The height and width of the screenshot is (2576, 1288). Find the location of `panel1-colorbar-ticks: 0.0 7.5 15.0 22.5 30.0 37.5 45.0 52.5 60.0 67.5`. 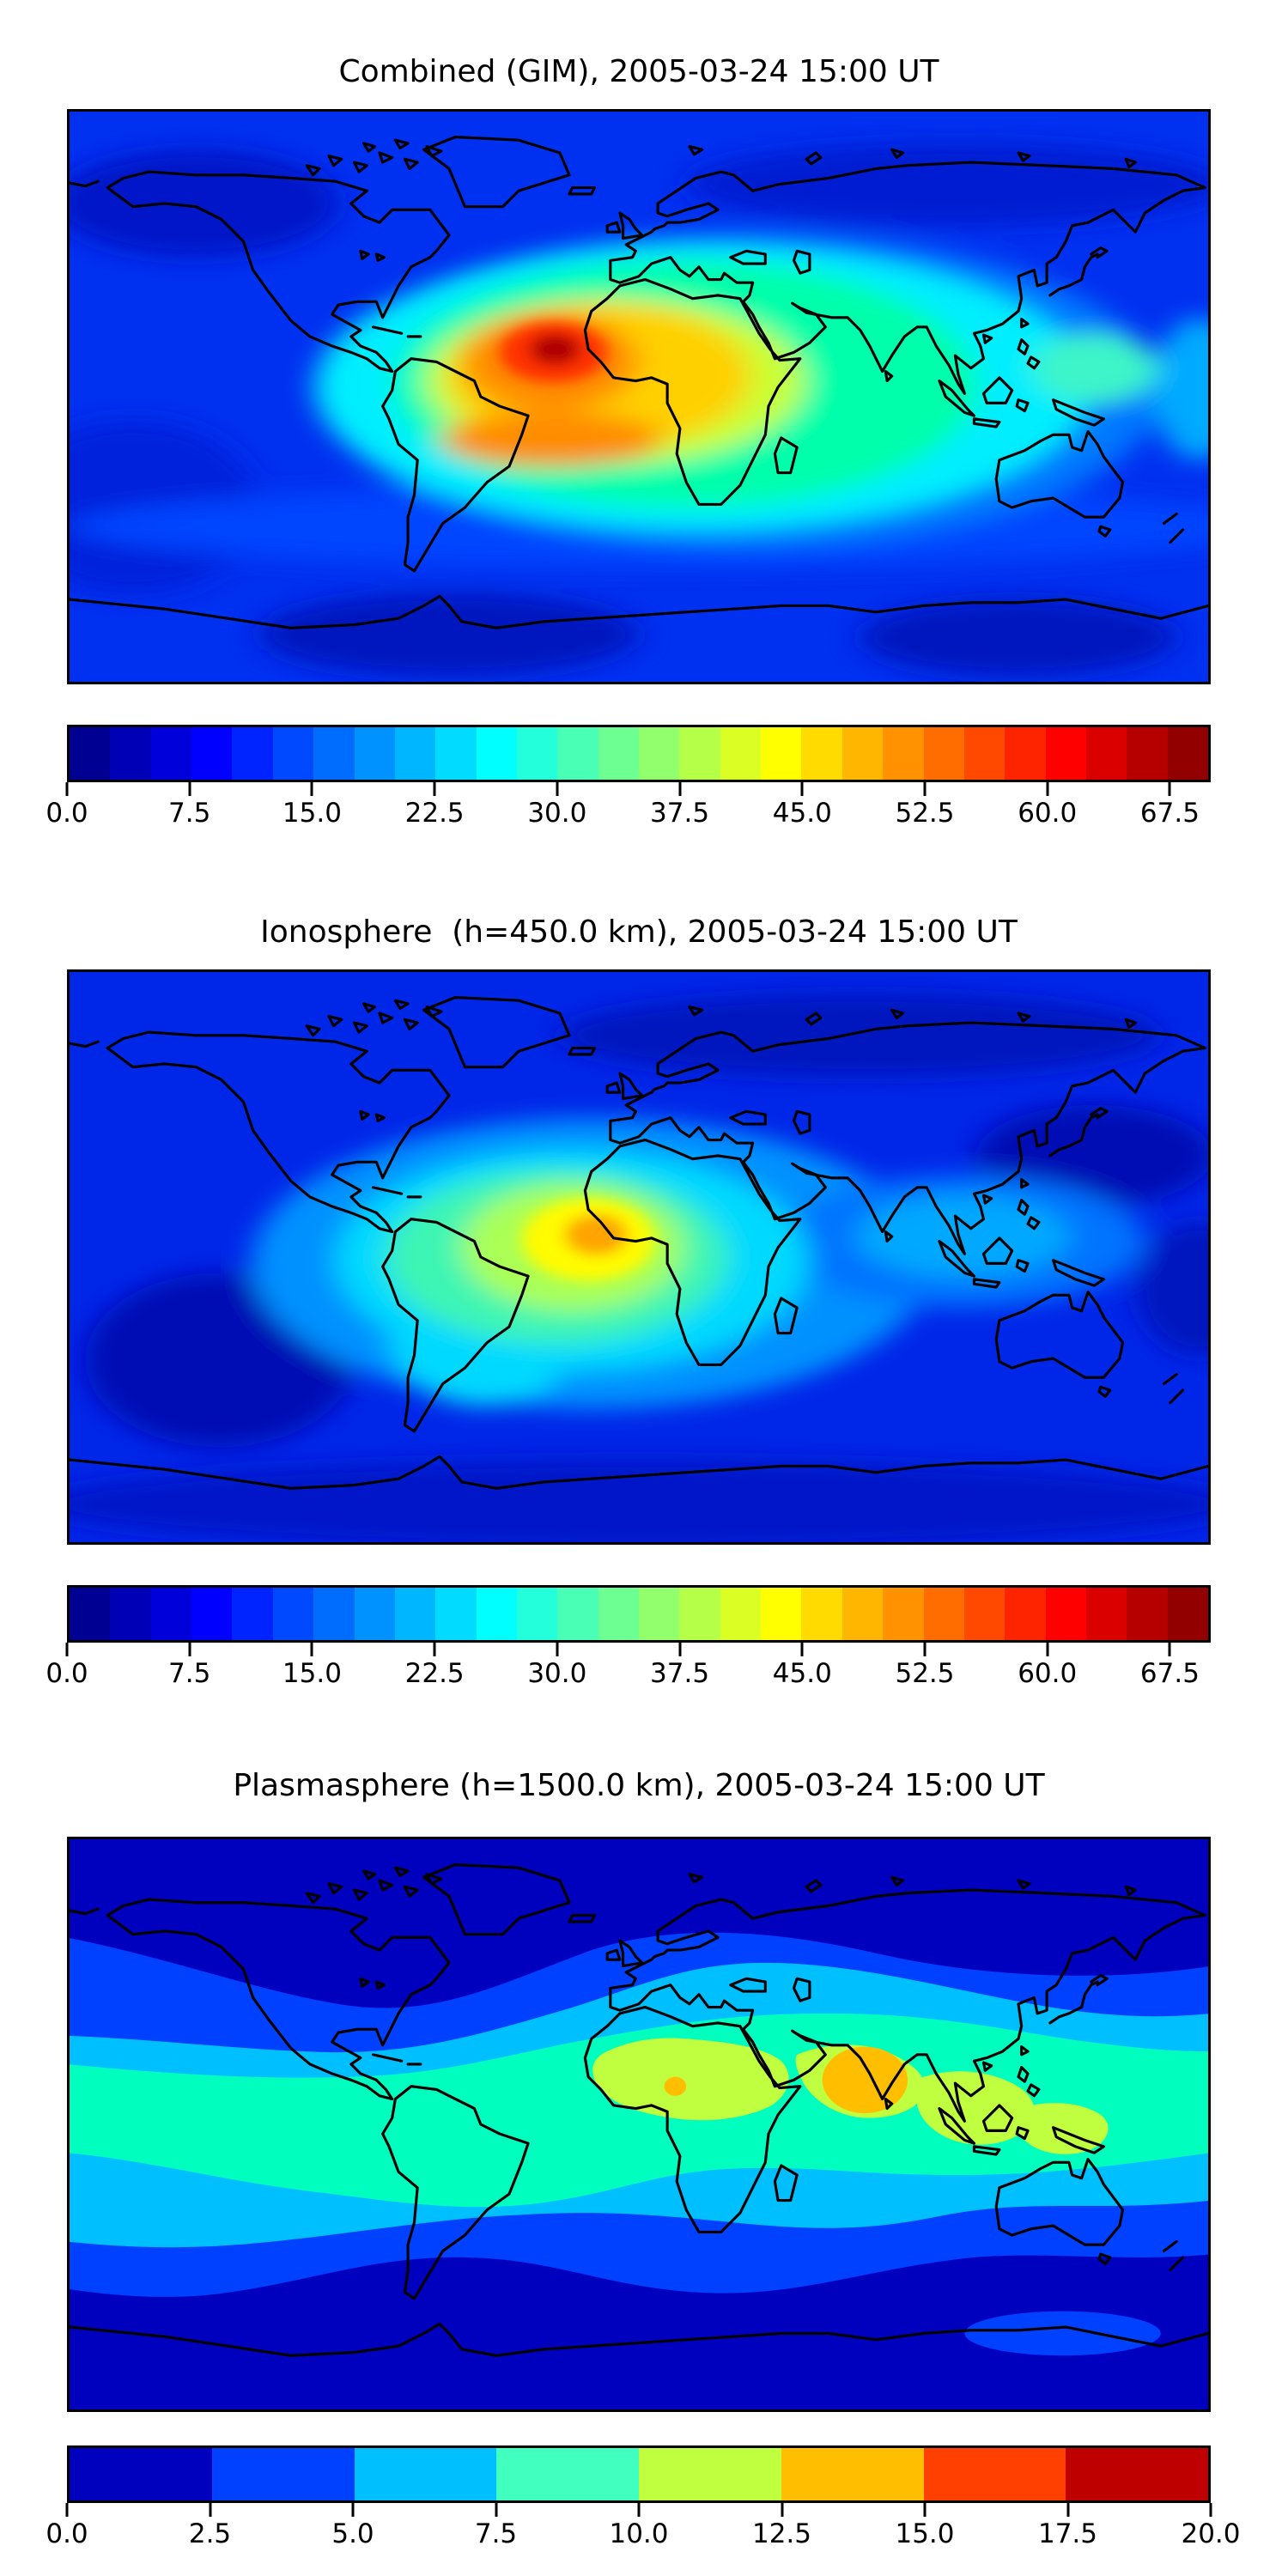

panel1-colorbar-ticks: 0.0 7.5 15.0 22.5 30.0 37.5 45.0 52.5 60.0 67.5 is located at coordinates (629, 813).